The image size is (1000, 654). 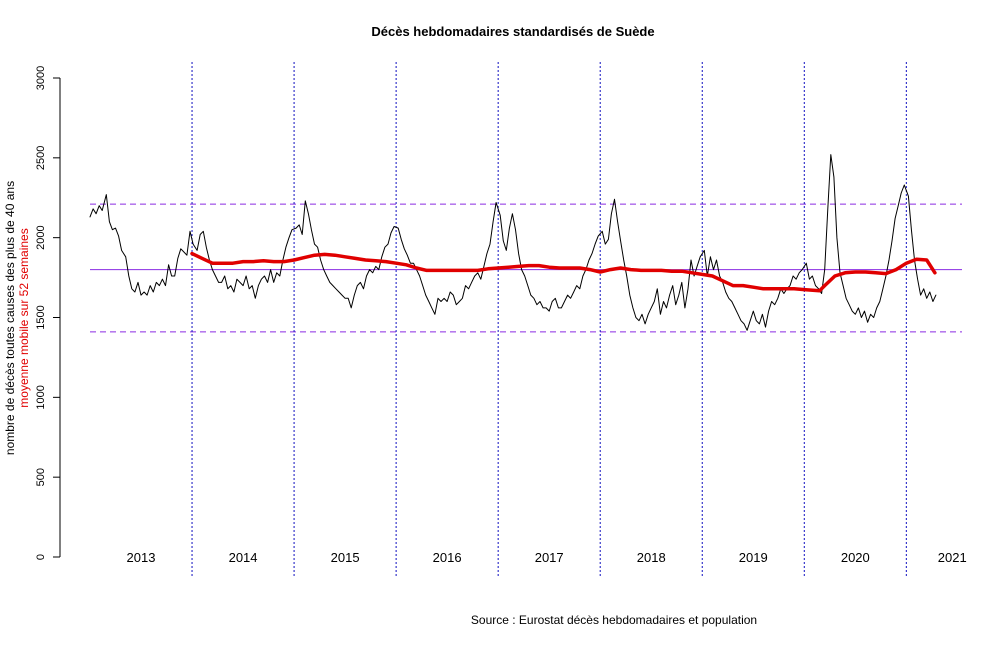 What do you see at coordinates (753, 557) in the screenshot?
I see `year-label: 2019` at bounding box center [753, 557].